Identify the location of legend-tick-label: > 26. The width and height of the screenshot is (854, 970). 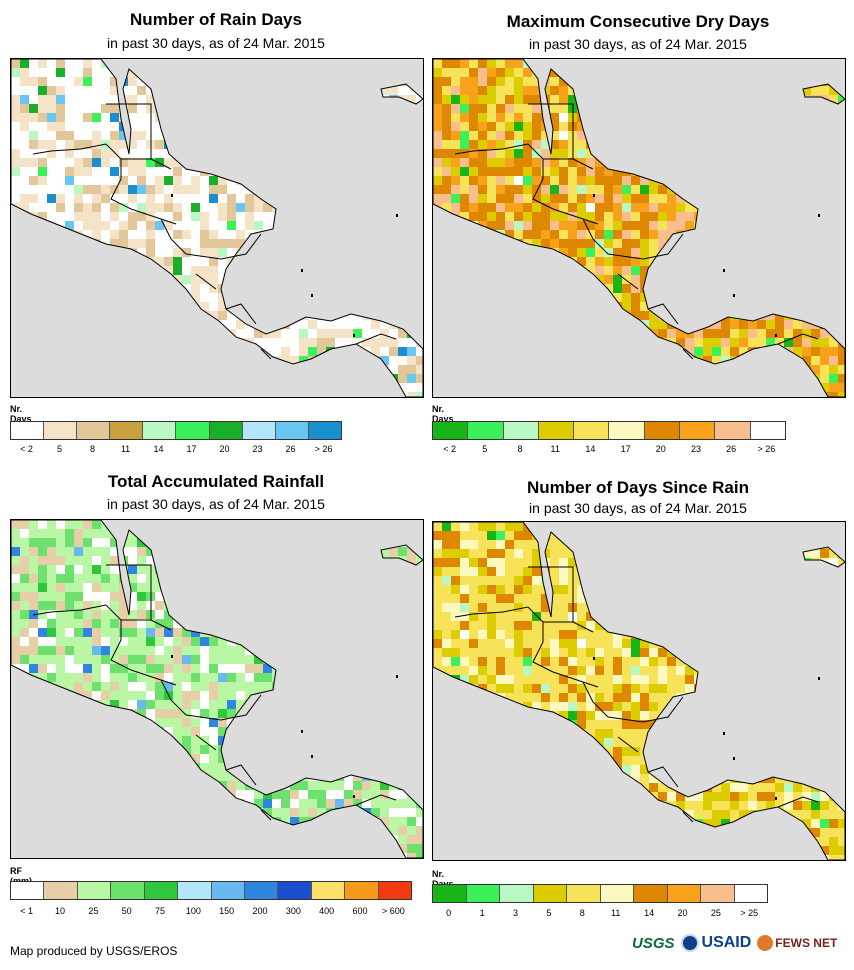
(766, 449).